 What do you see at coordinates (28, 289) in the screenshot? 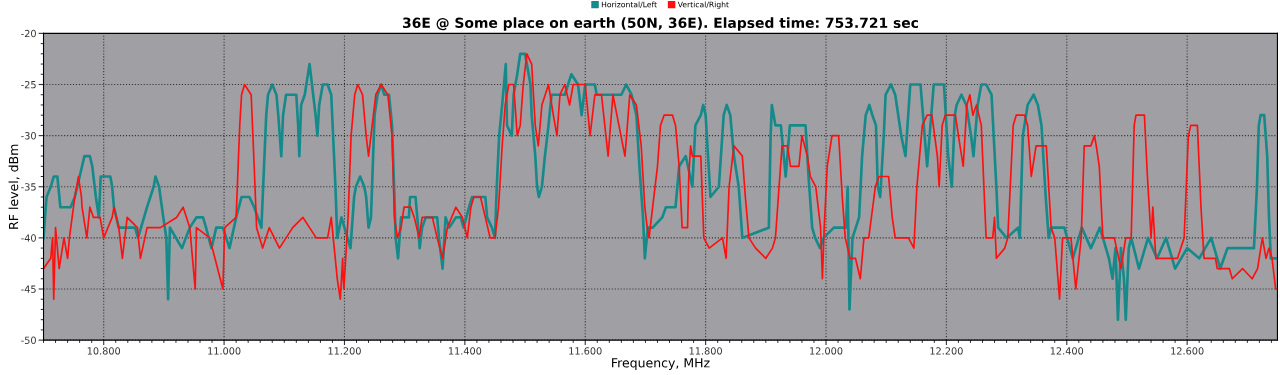
I see `y-tick-label: -45` at bounding box center [28, 289].